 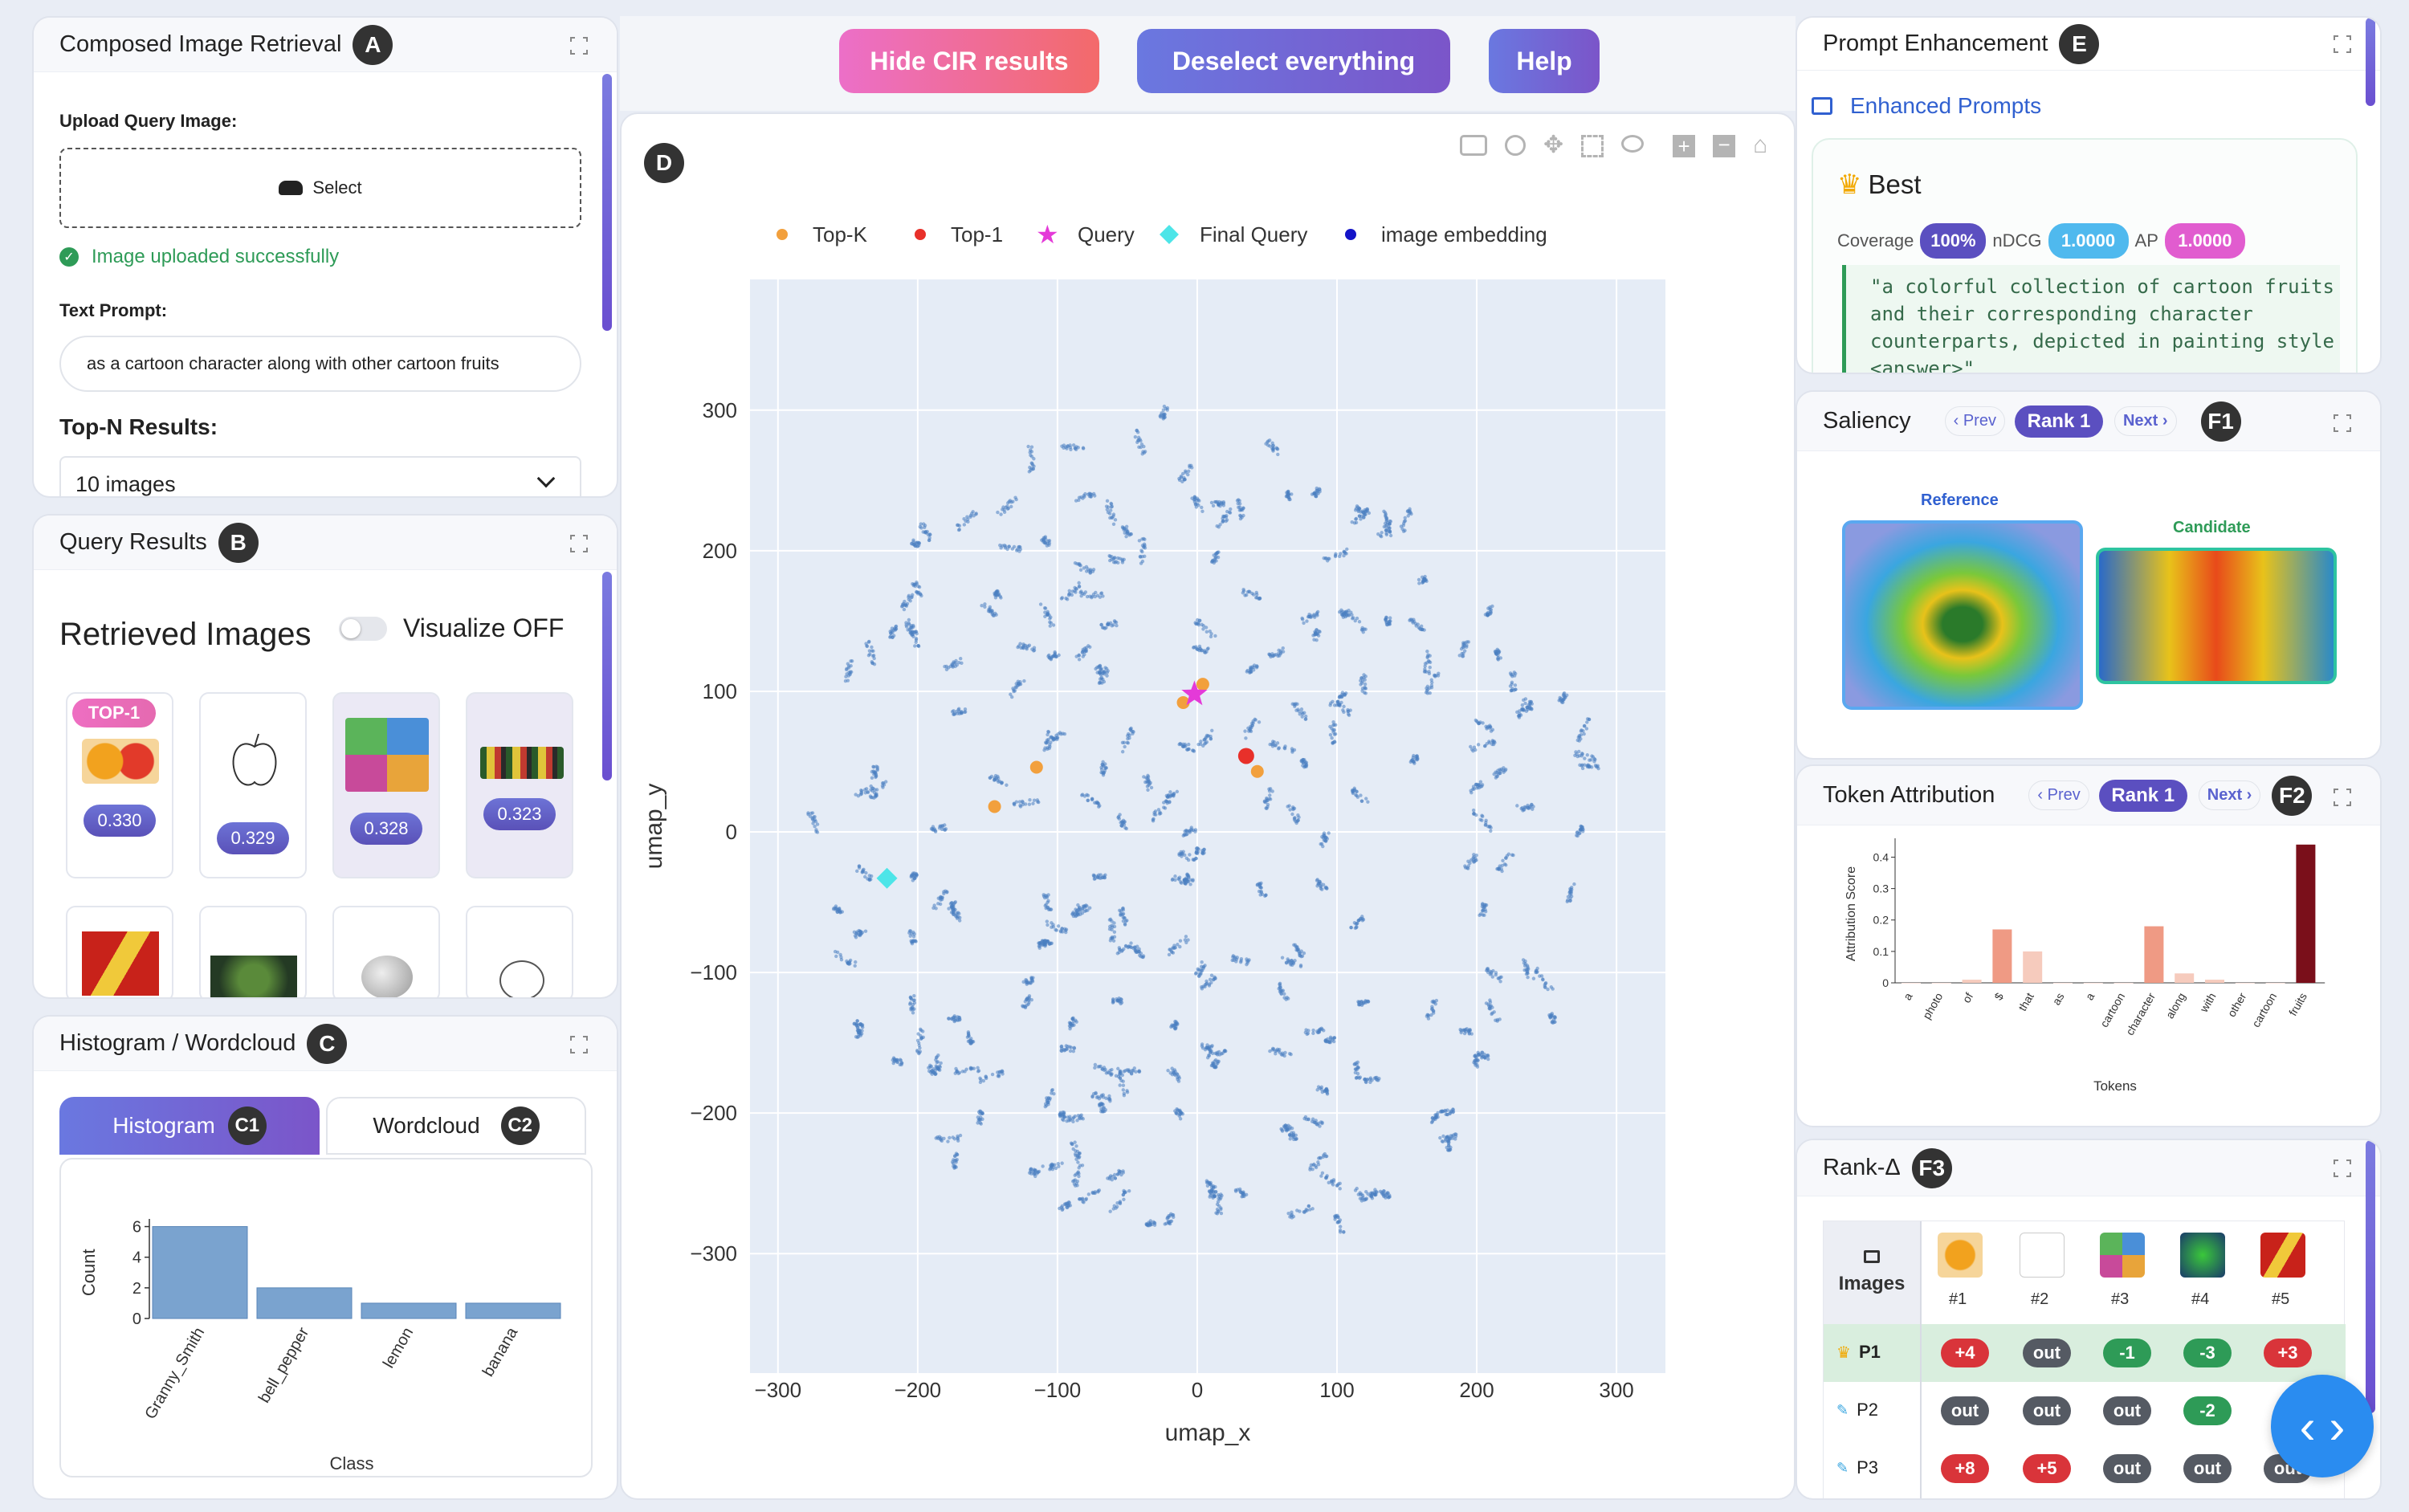 What do you see at coordinates (1554, 145) in the screenshot?
I see `pan-icon: ✥` at bounding box center [1554, 145].